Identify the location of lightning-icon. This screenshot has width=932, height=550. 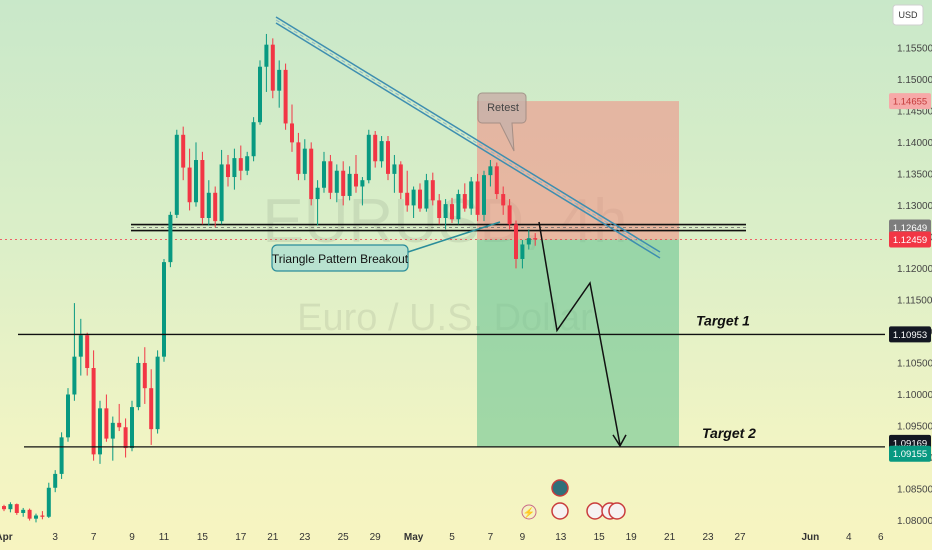
(529, 512).